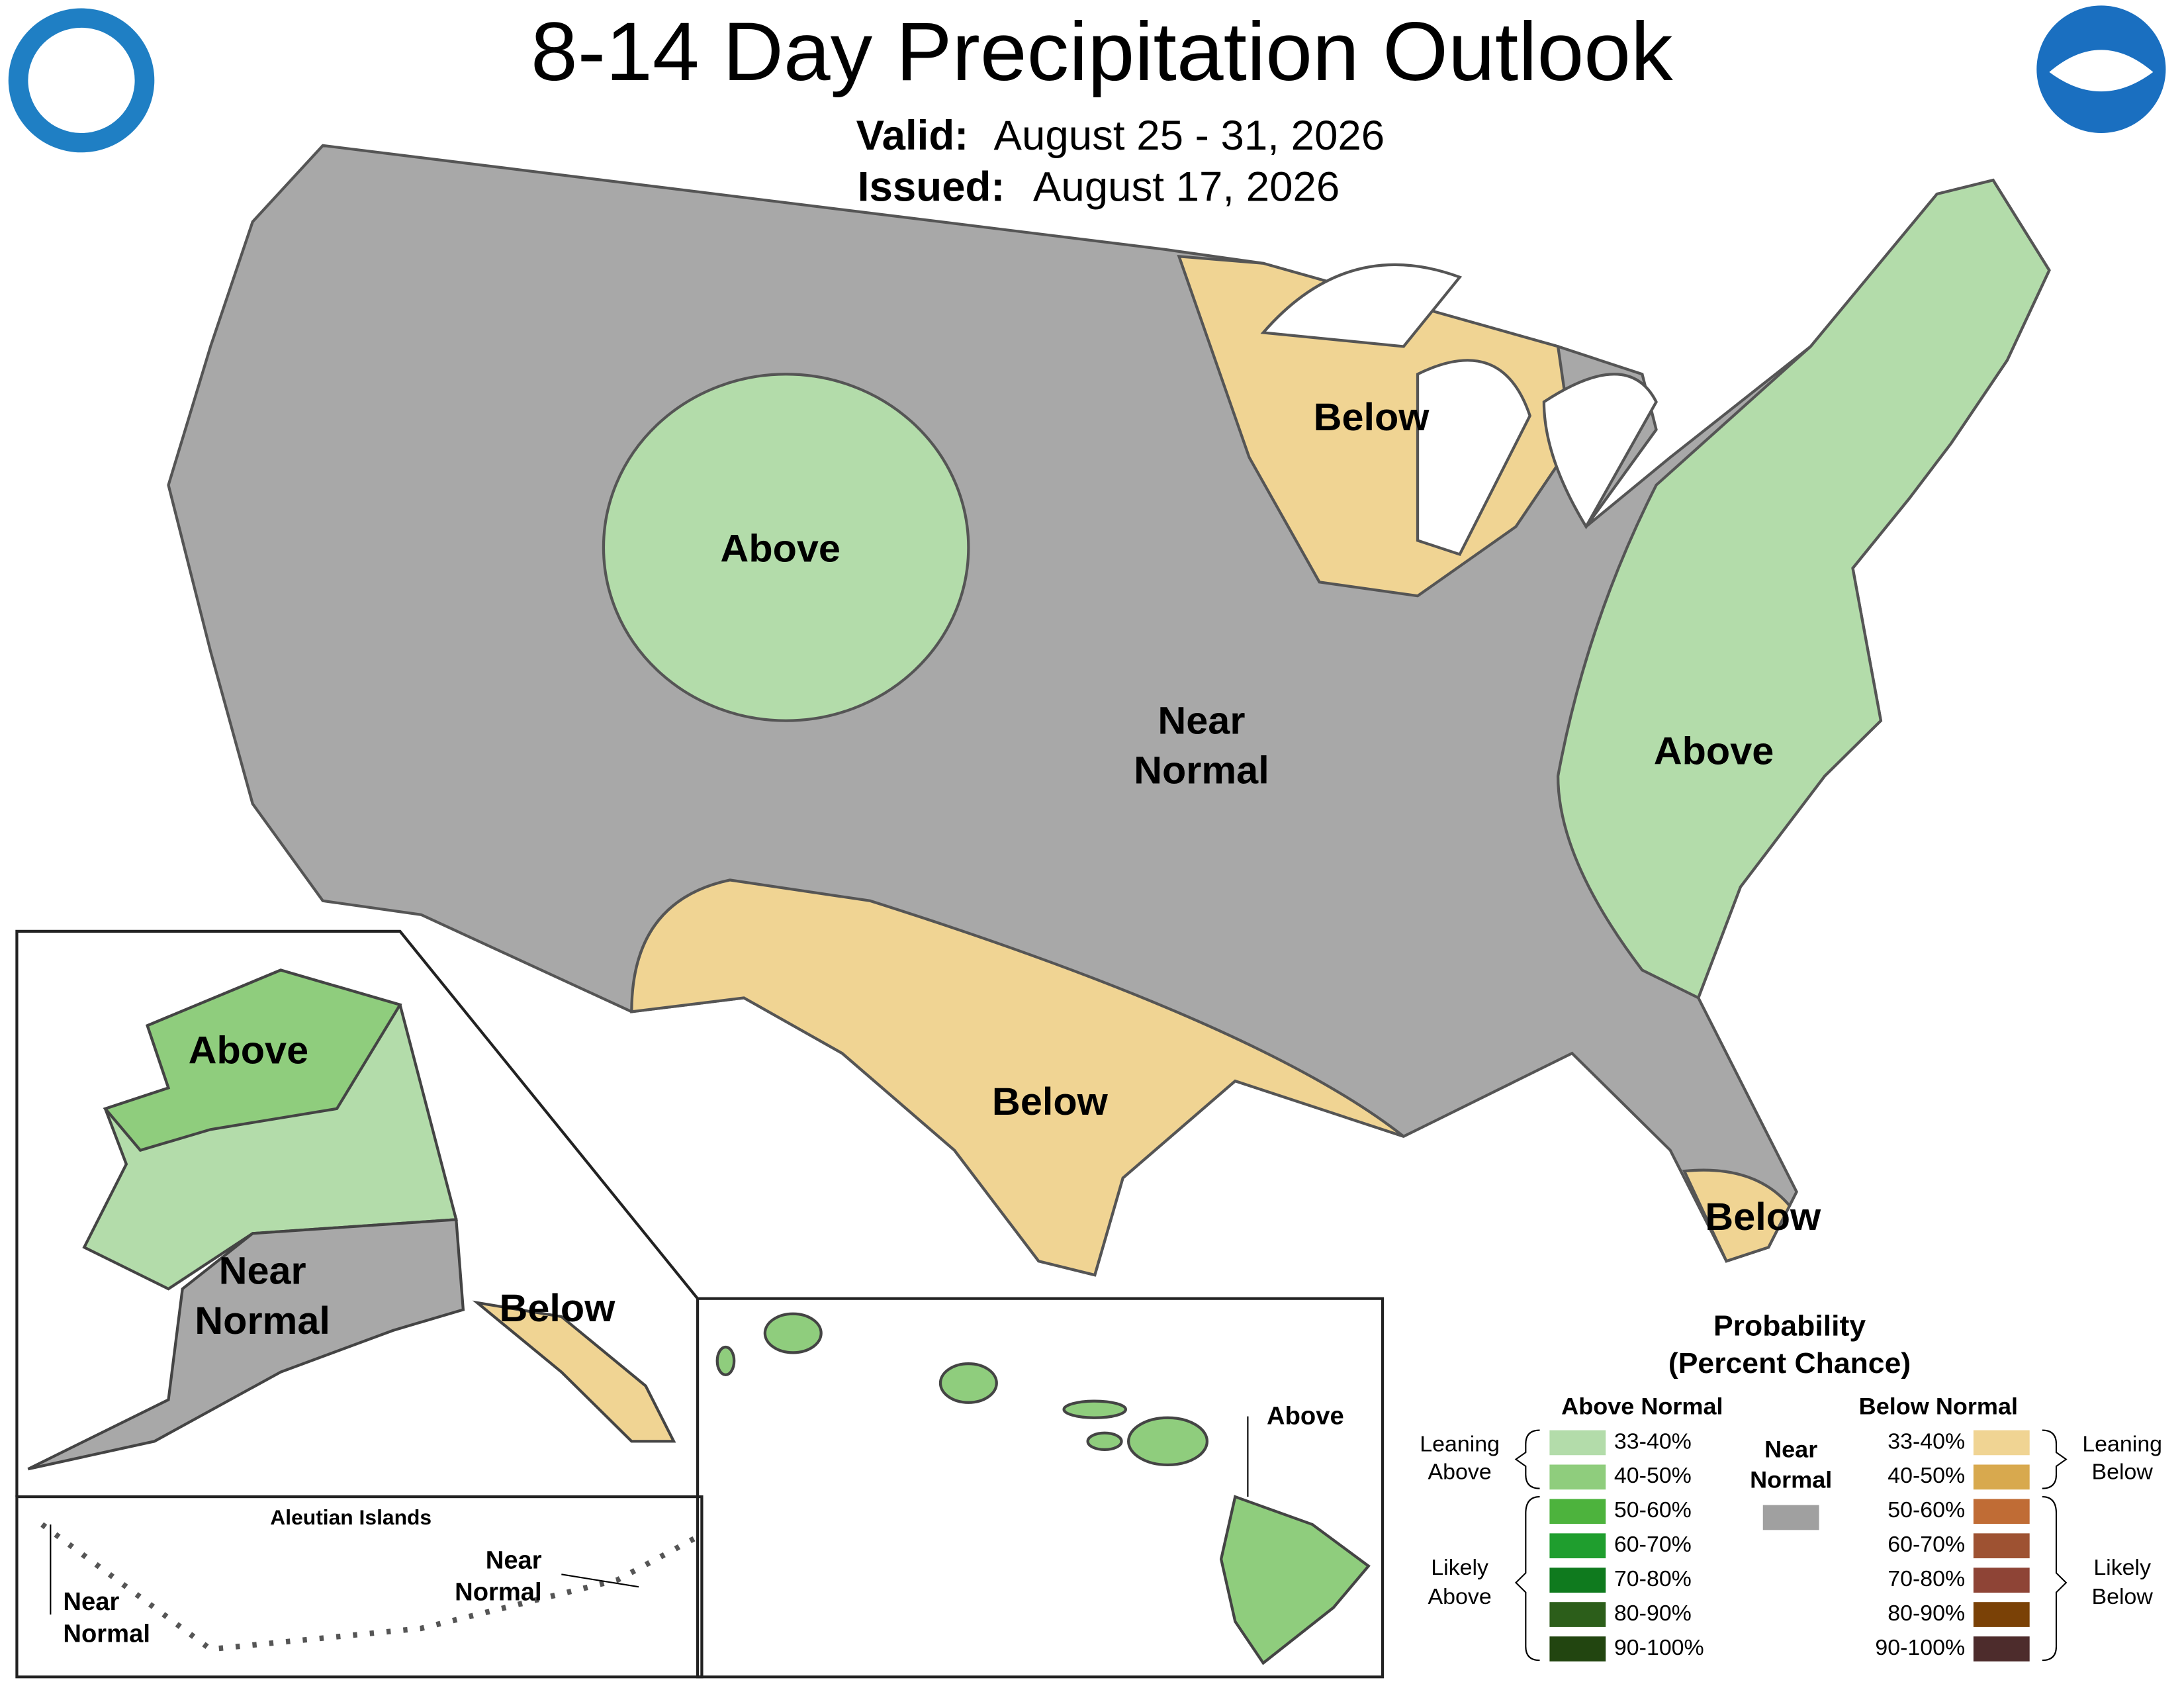 This screenshot has width=2184, height=1688. What do you see at coordinates (351, 1517) in the screenshot?
I see `aleutian-title: Aleutian Islands` at bounding box center [351, 1517].